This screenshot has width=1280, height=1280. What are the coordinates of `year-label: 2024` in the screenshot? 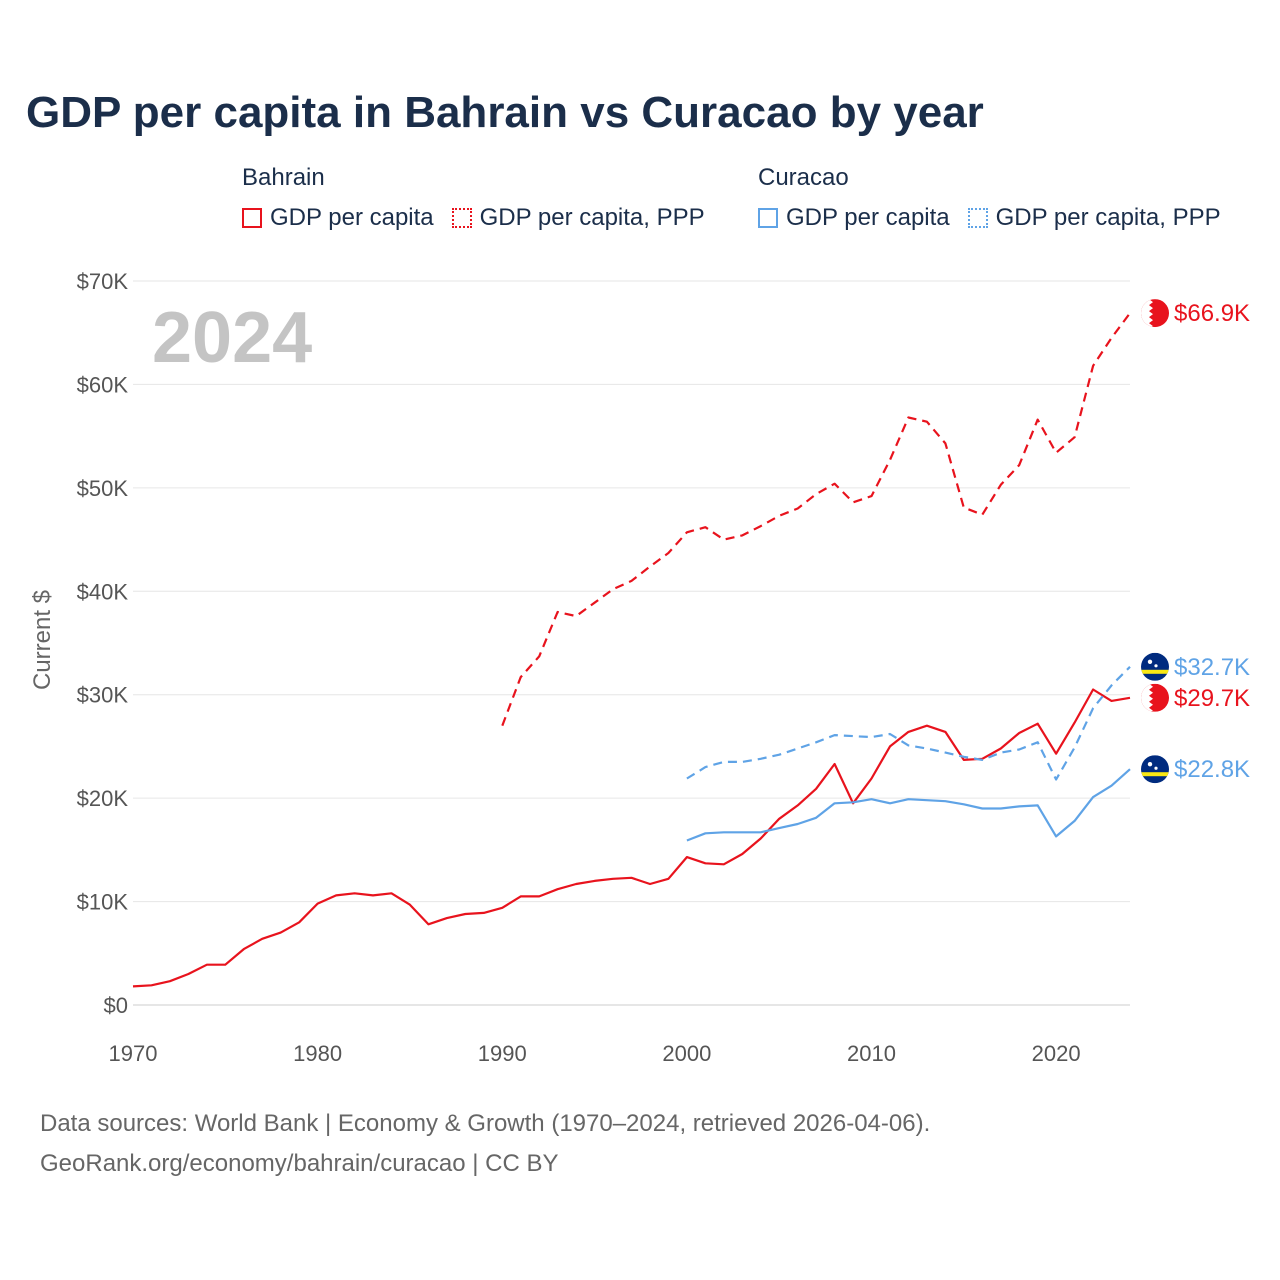 It's located at (232, 338).